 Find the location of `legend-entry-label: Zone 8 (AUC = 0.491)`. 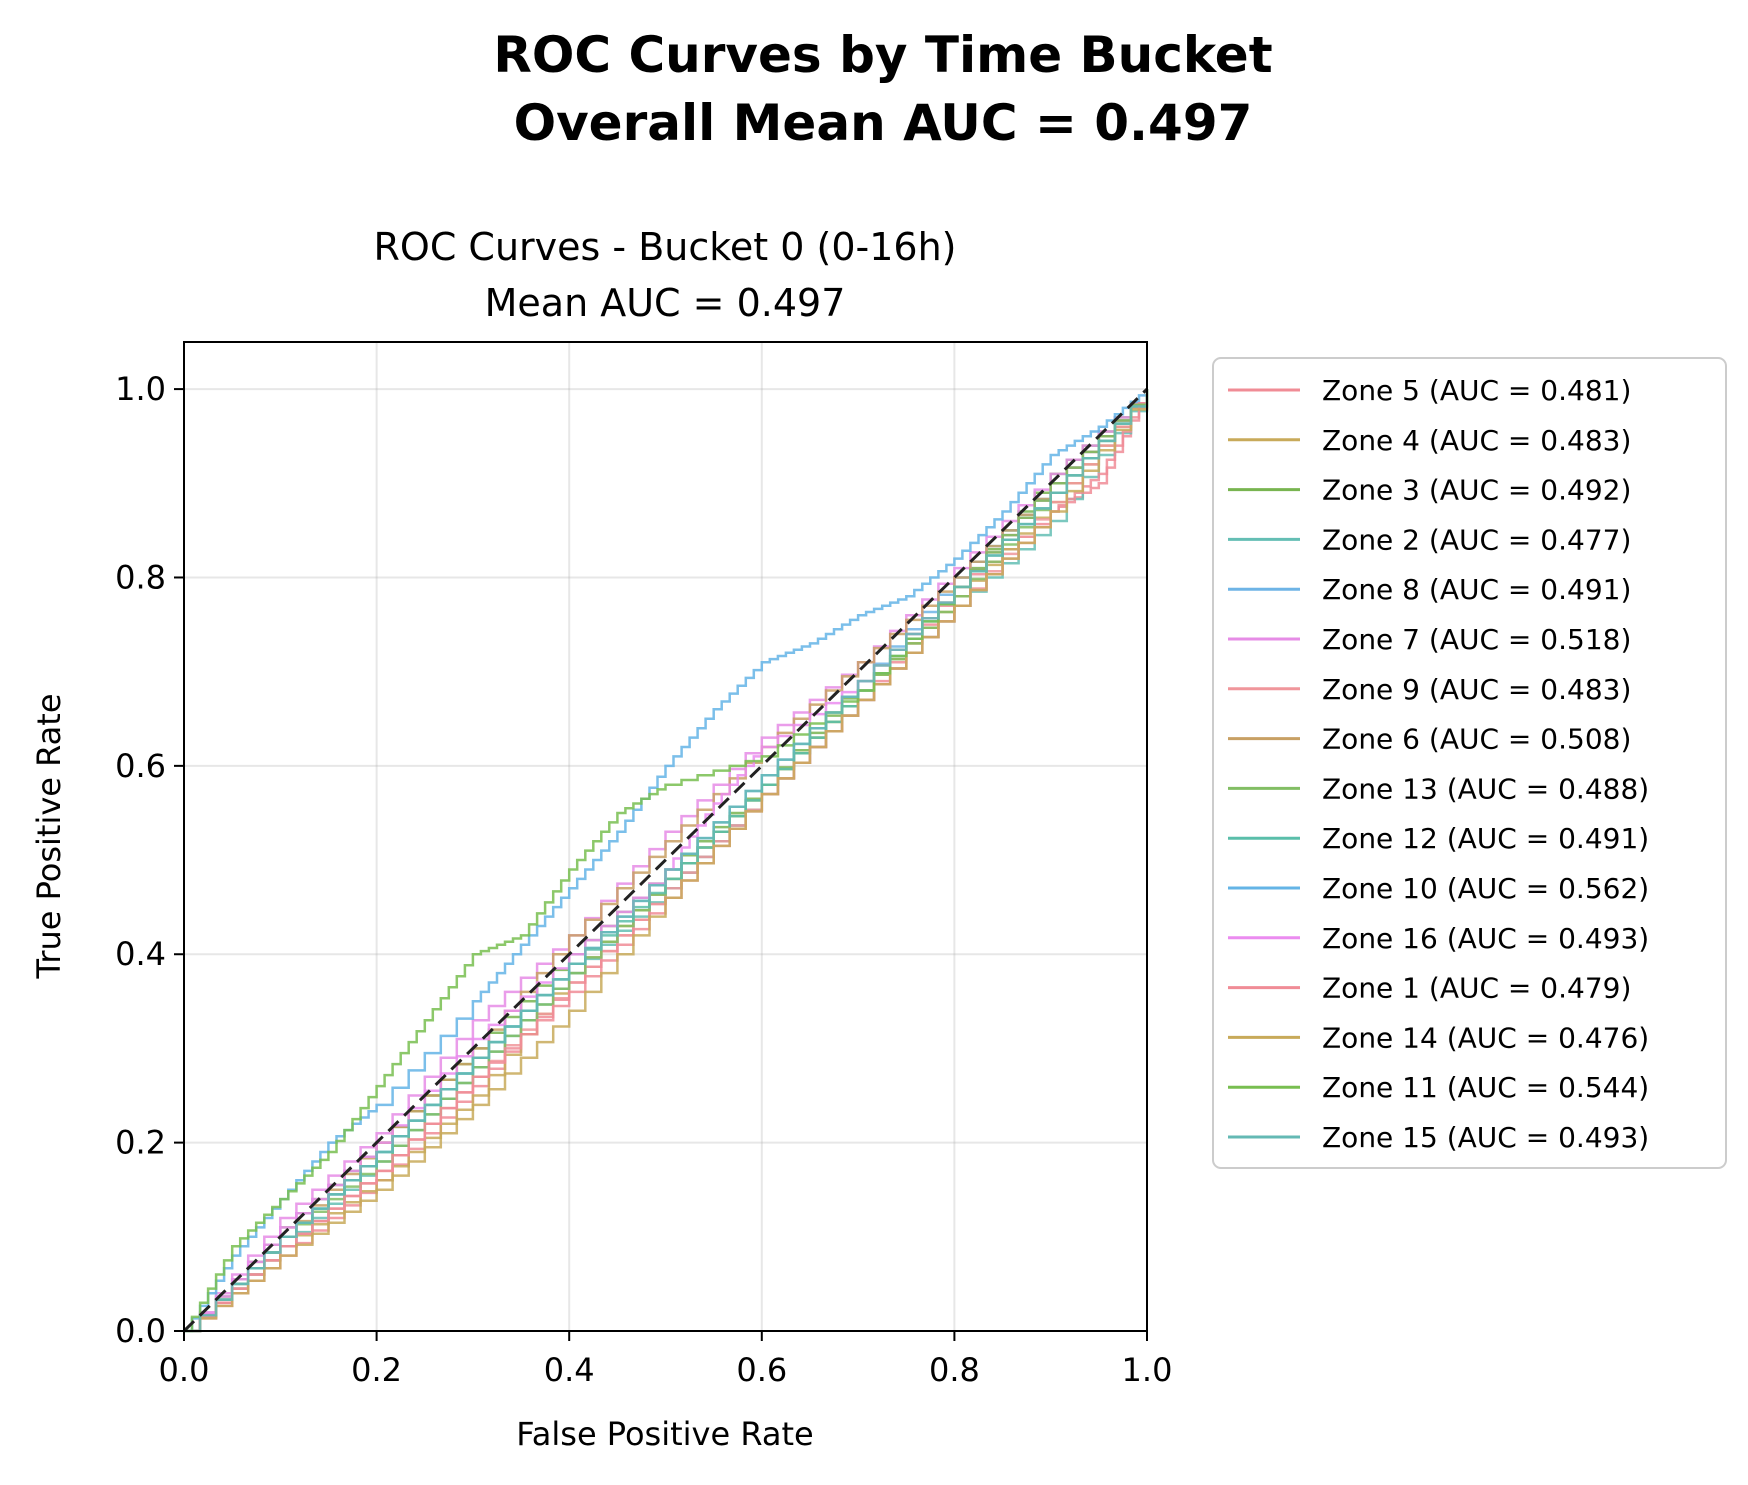

legend-entry-label: Zone 8 (AUC = 0.491) is located at coordinates (1476, 589).